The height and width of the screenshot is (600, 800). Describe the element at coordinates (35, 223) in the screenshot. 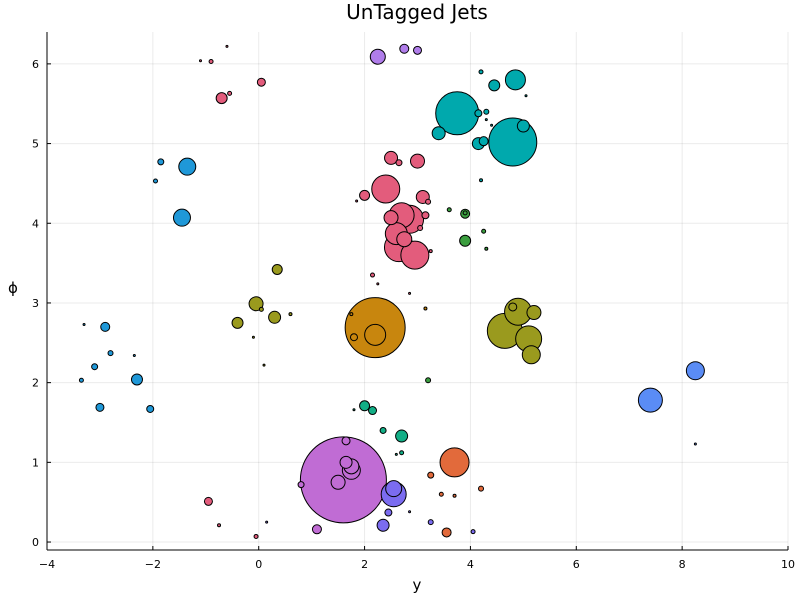

I see `y-tick-label: 4` at that location.